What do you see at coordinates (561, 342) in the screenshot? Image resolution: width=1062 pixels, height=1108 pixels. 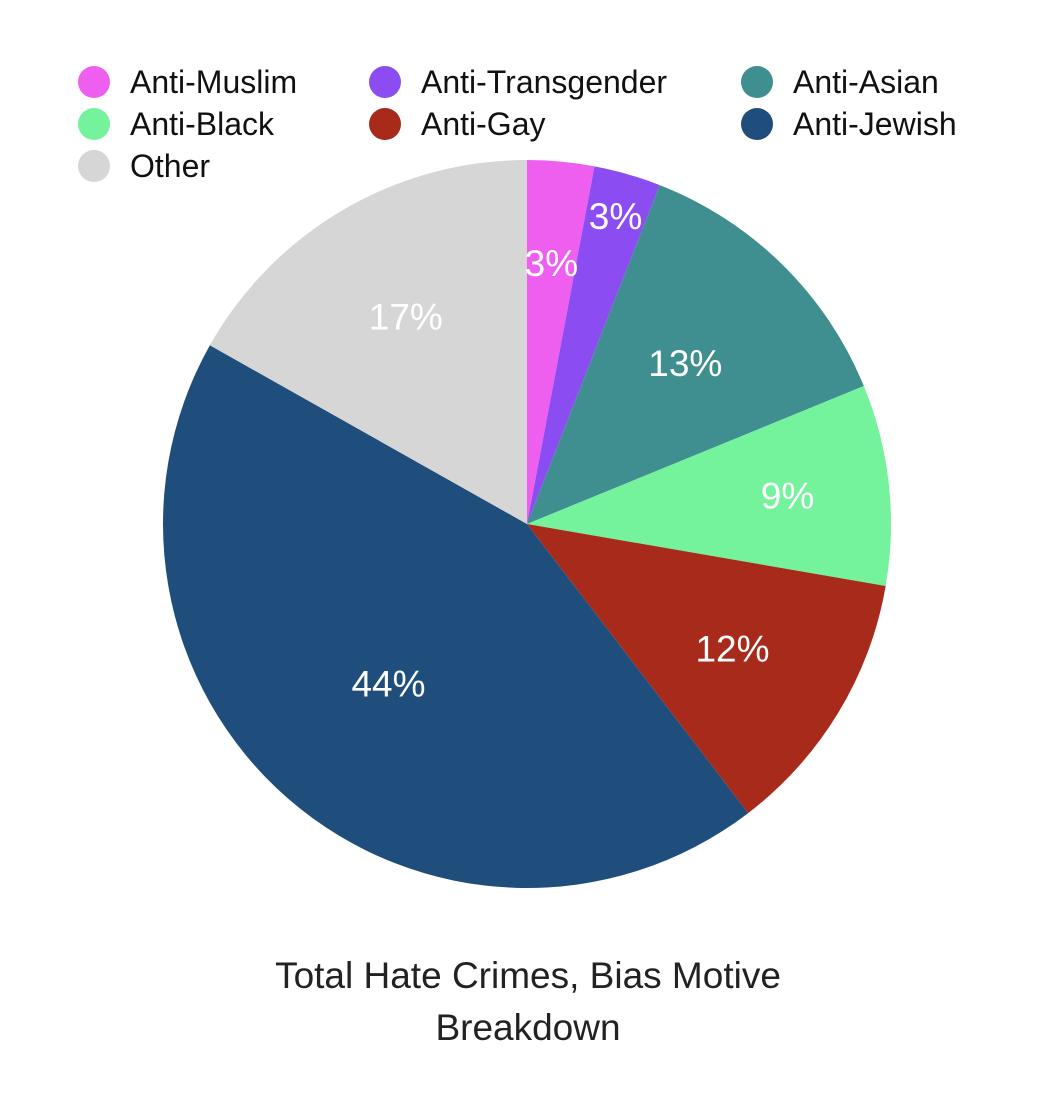 I see `pie-slice-anti-muslim` at bounding box center [561, 342].